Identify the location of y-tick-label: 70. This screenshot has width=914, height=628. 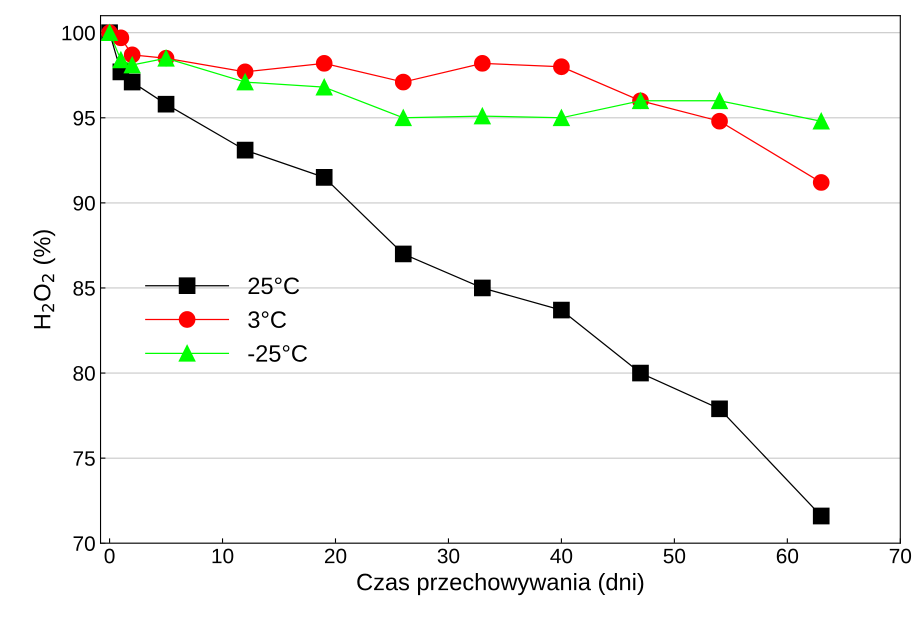
(84, 543).